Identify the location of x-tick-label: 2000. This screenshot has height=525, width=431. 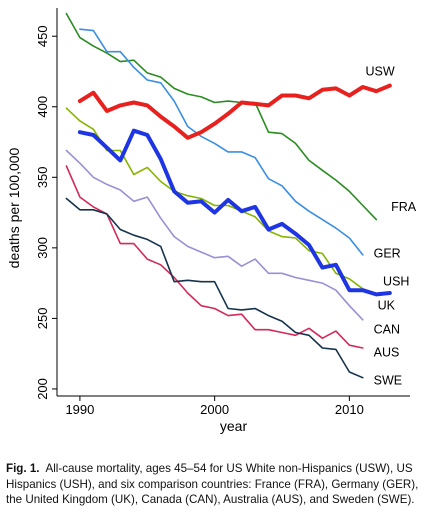
(214, 409).